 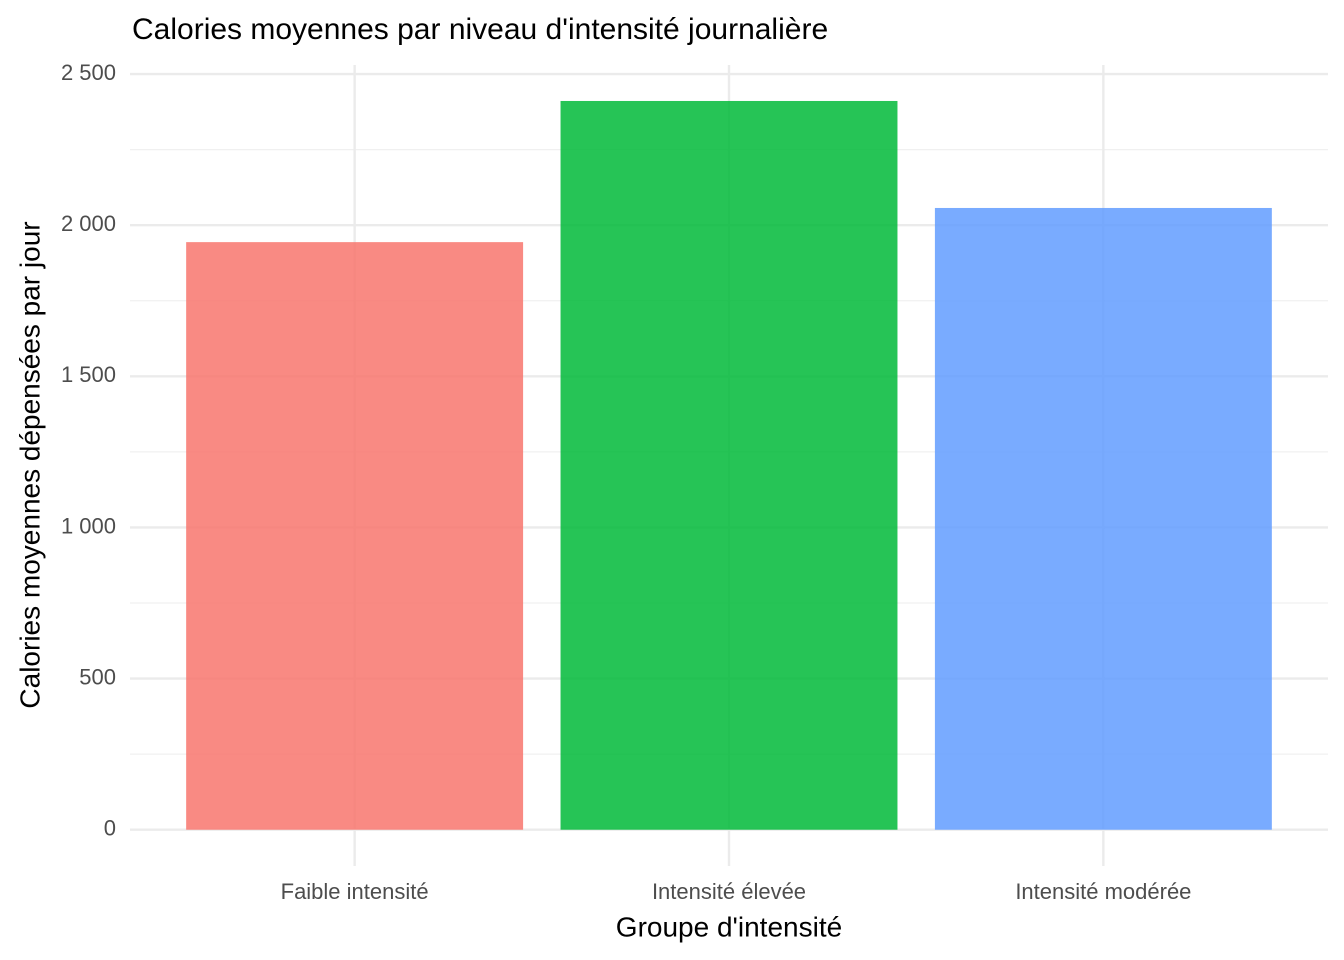 I want to click on y-tick-label: 2 000, so click(x=88, y=223).